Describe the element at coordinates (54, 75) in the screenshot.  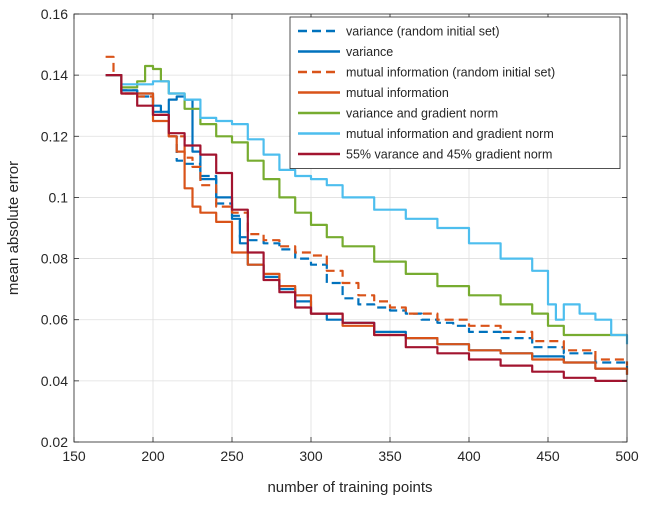
I see `y-tick-label: 0.14` at that location.